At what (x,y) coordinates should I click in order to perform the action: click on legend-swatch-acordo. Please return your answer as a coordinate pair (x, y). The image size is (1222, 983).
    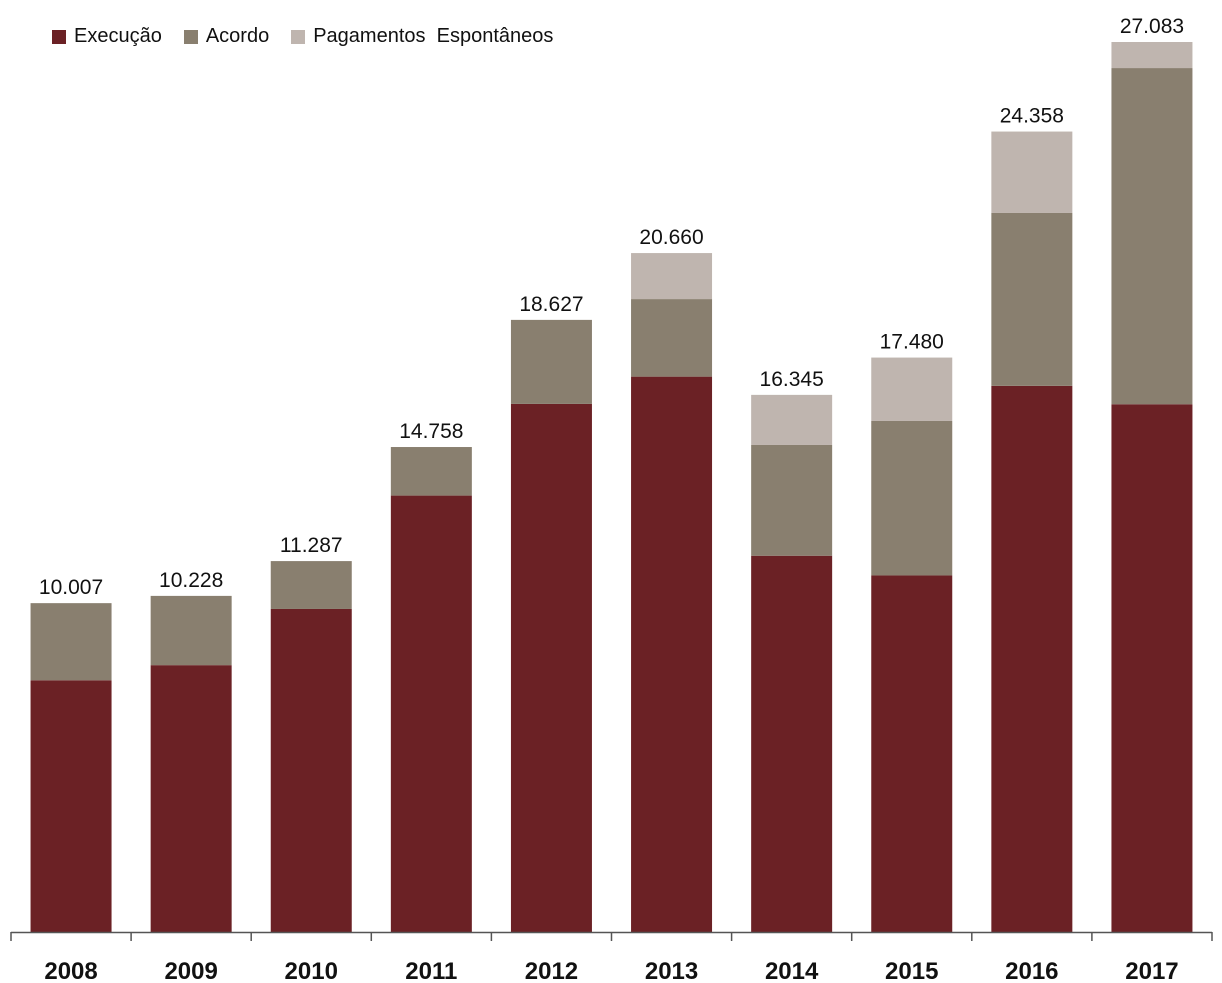
    Looking at the image, I should click on (190, 36).